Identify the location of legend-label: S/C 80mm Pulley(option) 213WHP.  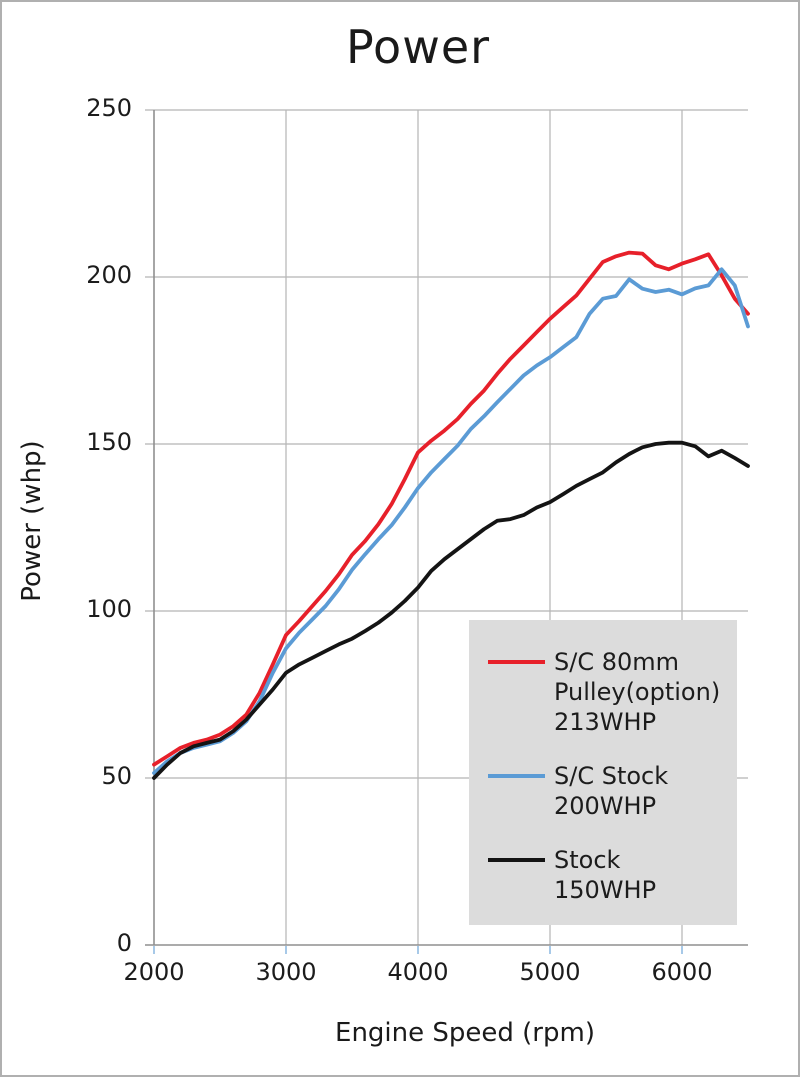
(637, 692).